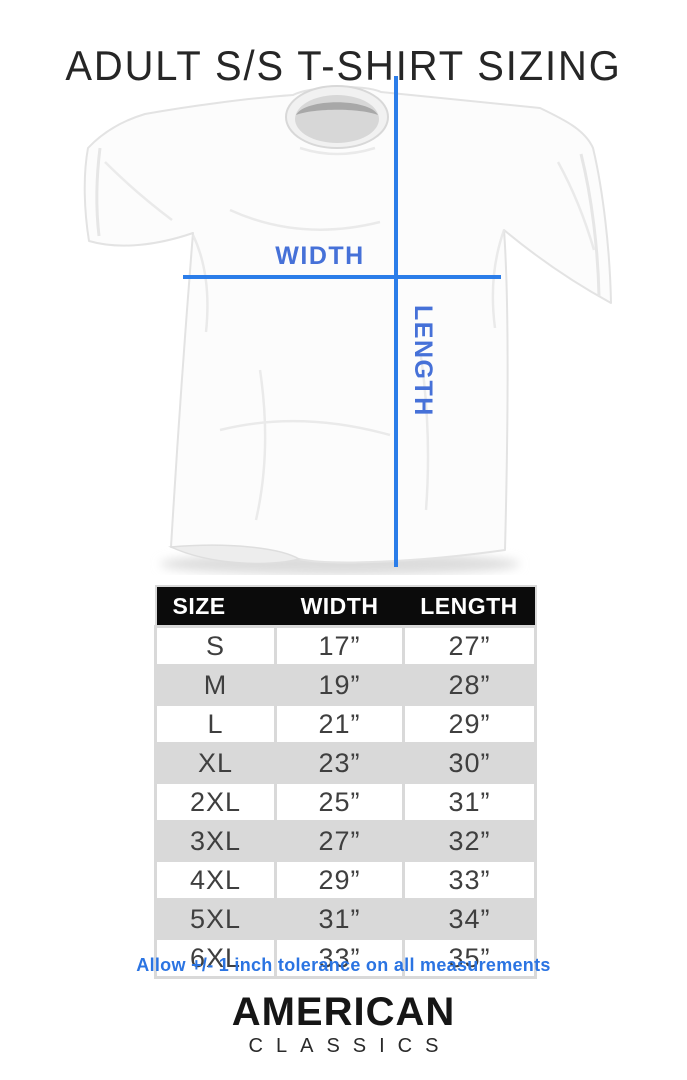 This screenshot has width=687, height=1080. Describe the element at coordinates (469, 724) in the screenshot. I see `length-cell: 29”` at that location.